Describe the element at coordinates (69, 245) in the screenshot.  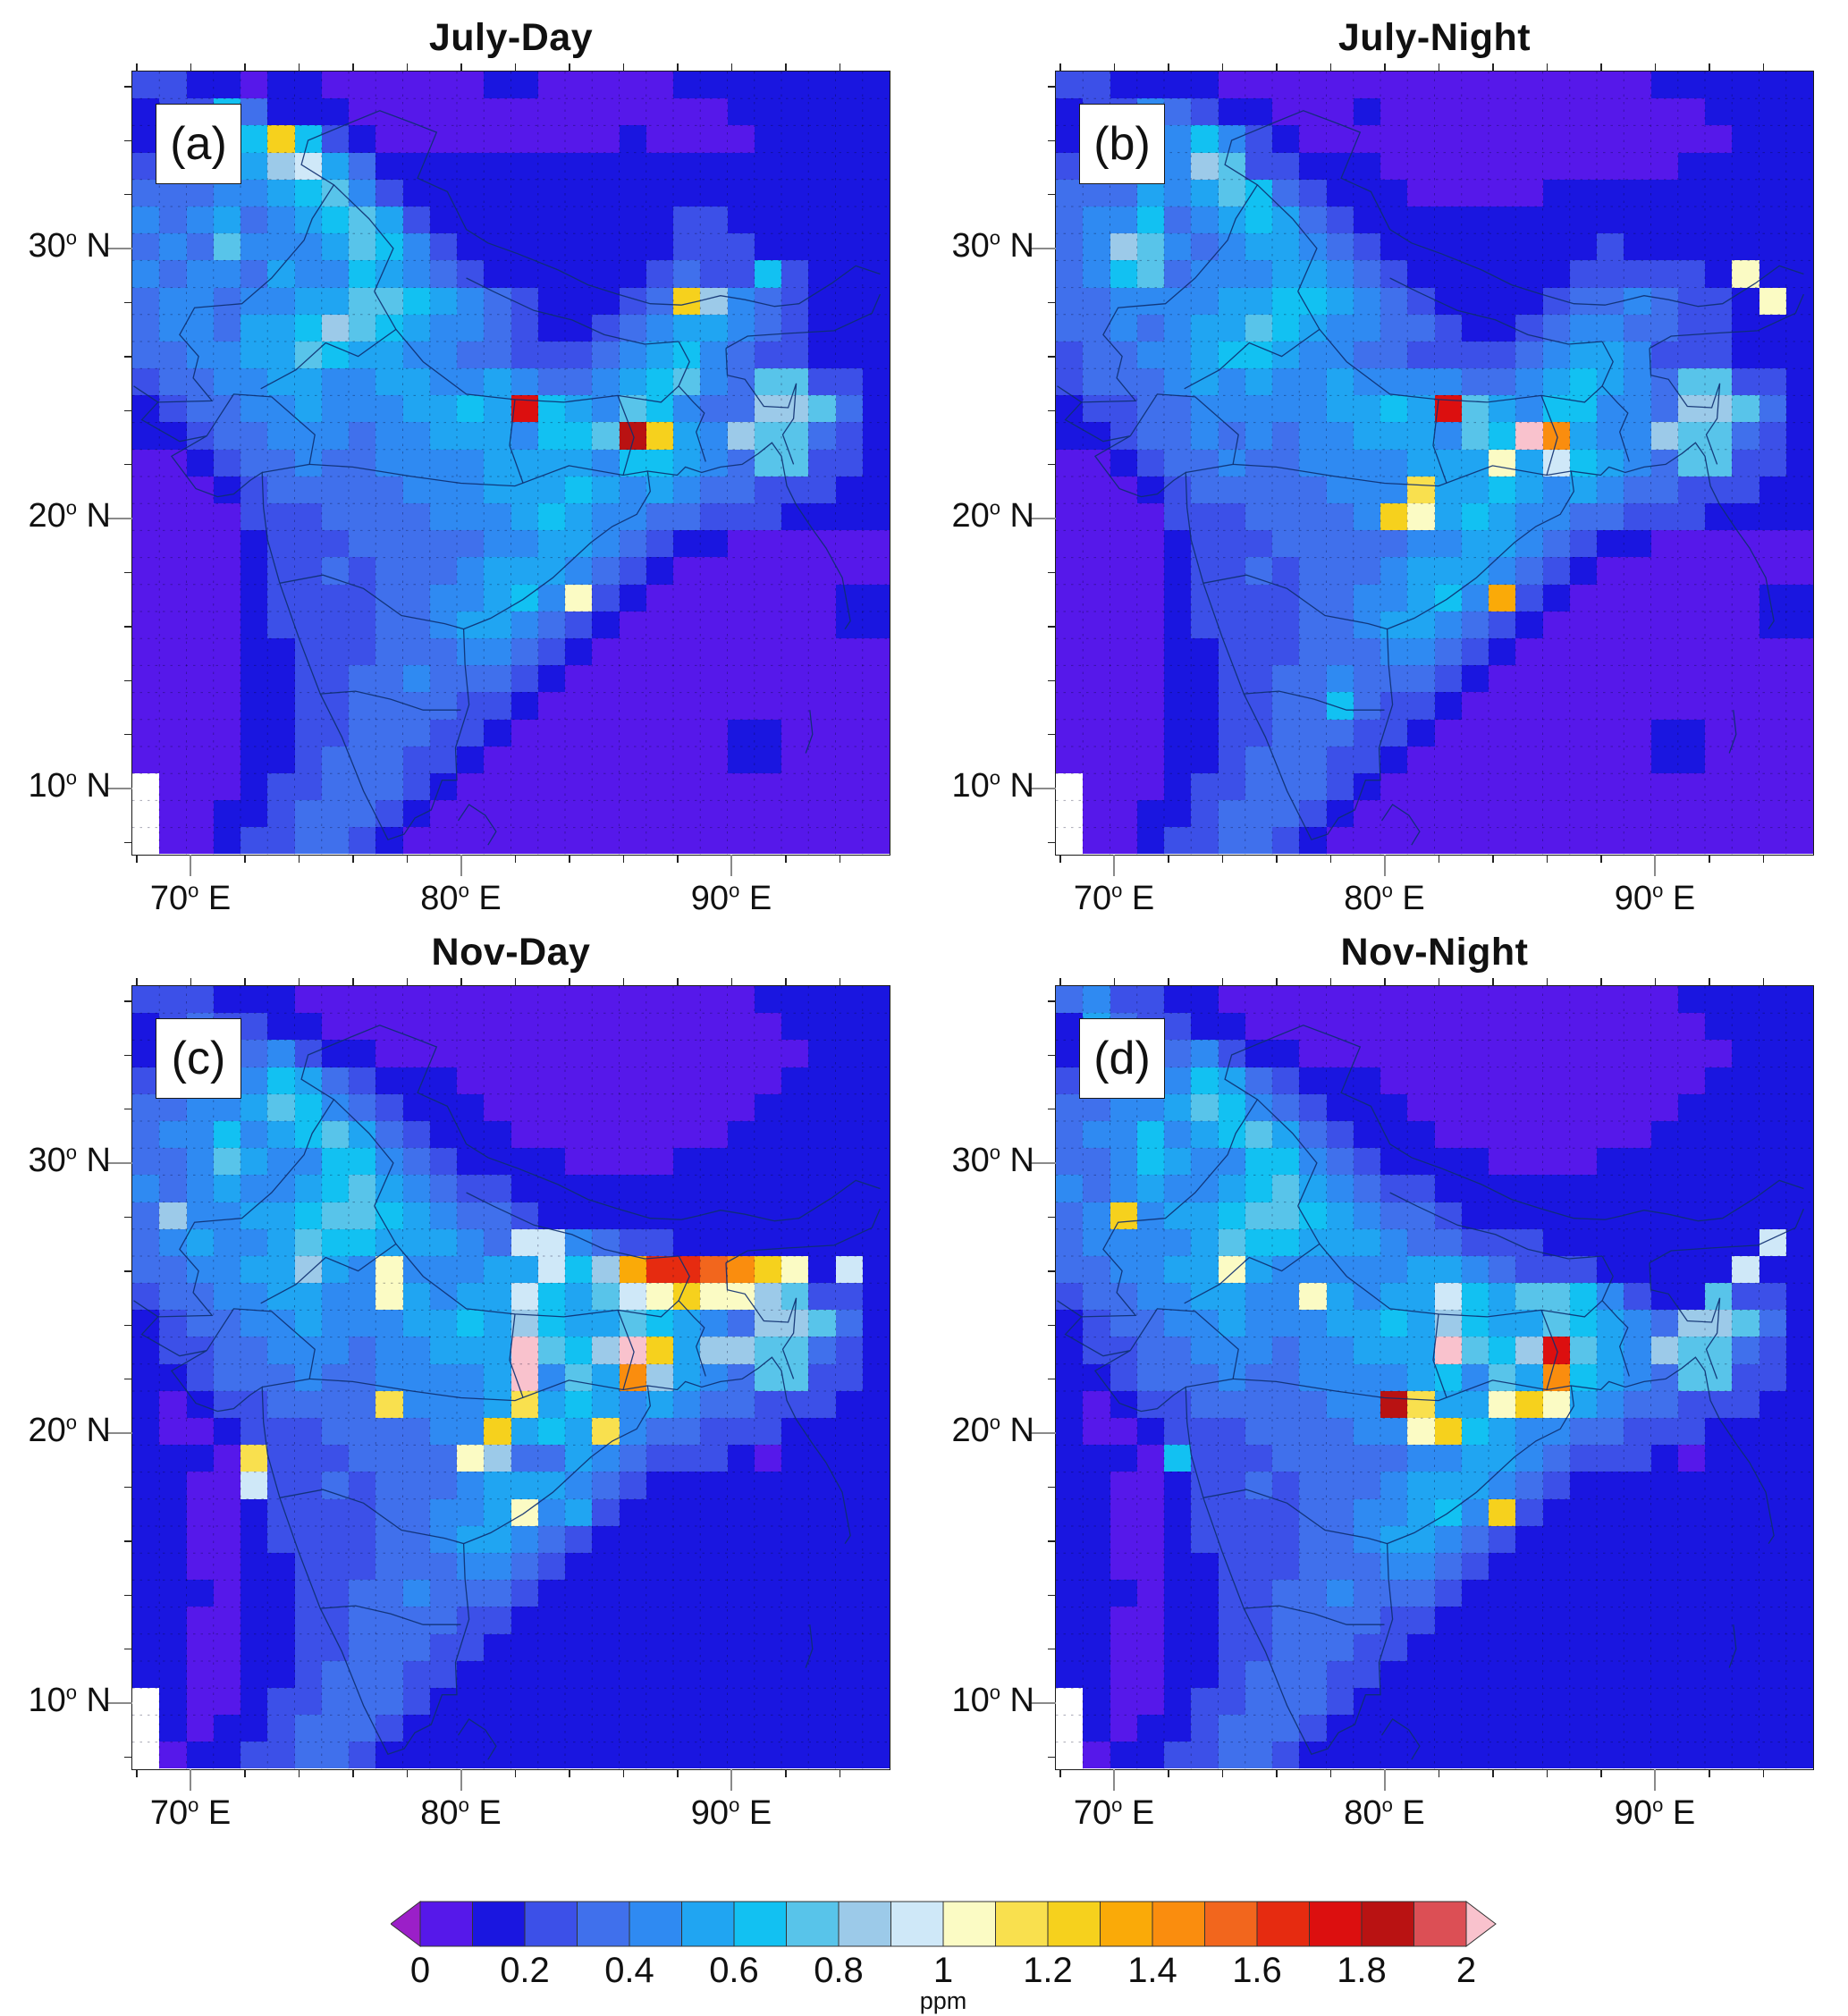
I see `lat-axis-label: 30o N` at that location.